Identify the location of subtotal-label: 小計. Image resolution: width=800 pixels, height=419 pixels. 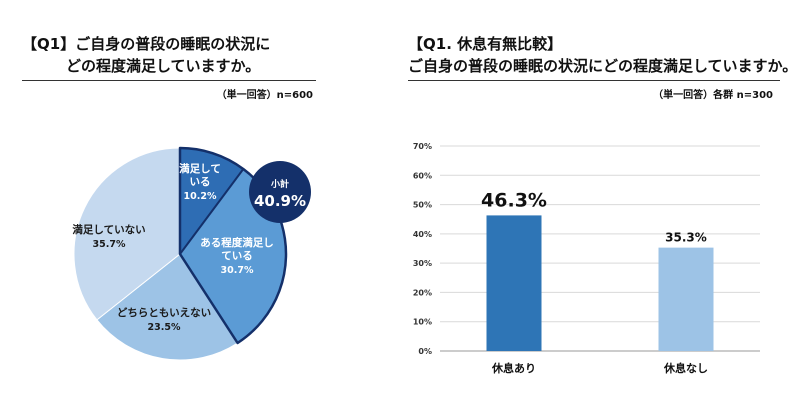
(279, 184).